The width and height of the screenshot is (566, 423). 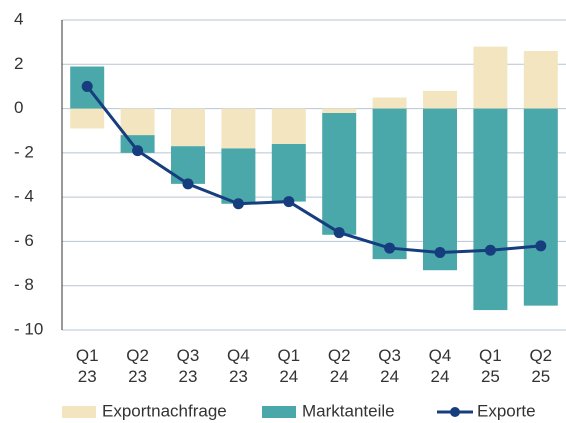 What do you see at coordinates (137, 366) in the screenshot?
I see `x-tick-label: Q2 23` at bounding box center [137, 366].